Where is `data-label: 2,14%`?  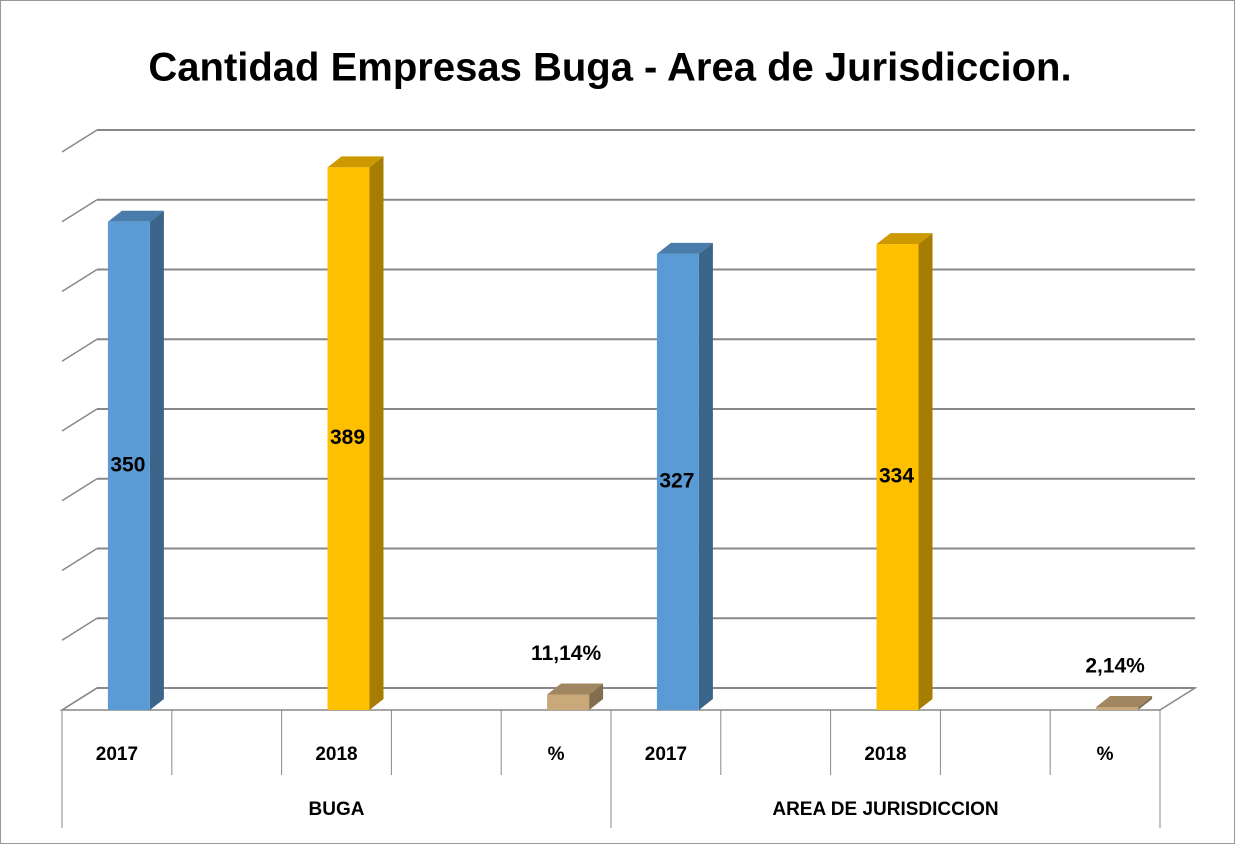 data-label: 2,14% is located at coordinates (1115, 666).